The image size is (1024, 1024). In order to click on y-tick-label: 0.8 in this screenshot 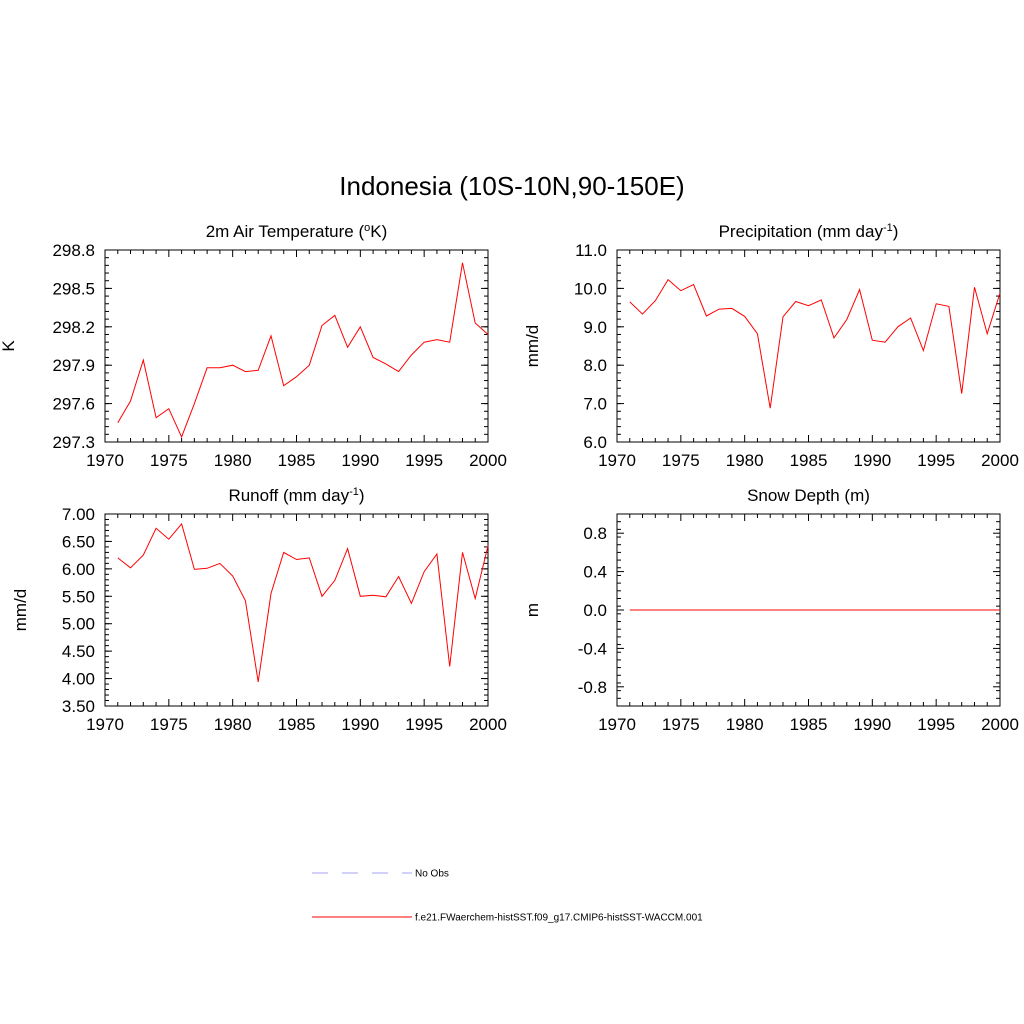, I will do `click(595, 533)`.